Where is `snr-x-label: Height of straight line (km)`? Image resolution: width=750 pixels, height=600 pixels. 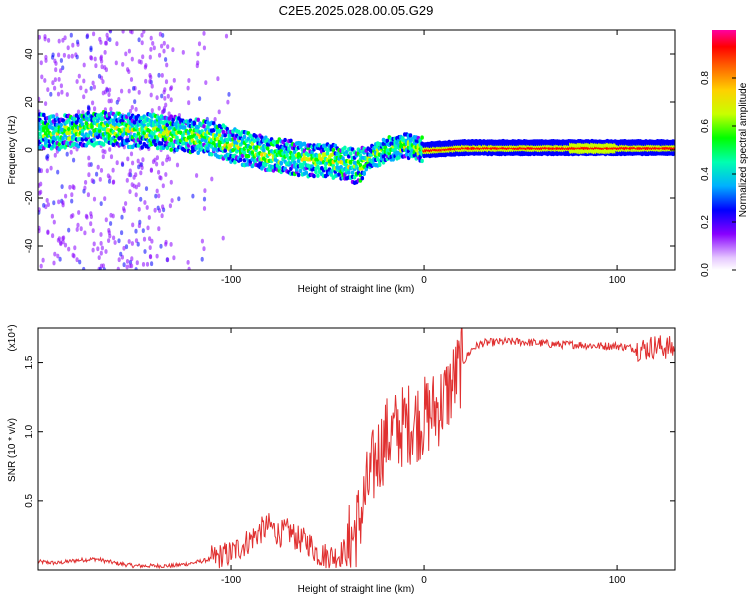
snr-x-label: Height of straight line (km) is located at coordinates (356, 589).